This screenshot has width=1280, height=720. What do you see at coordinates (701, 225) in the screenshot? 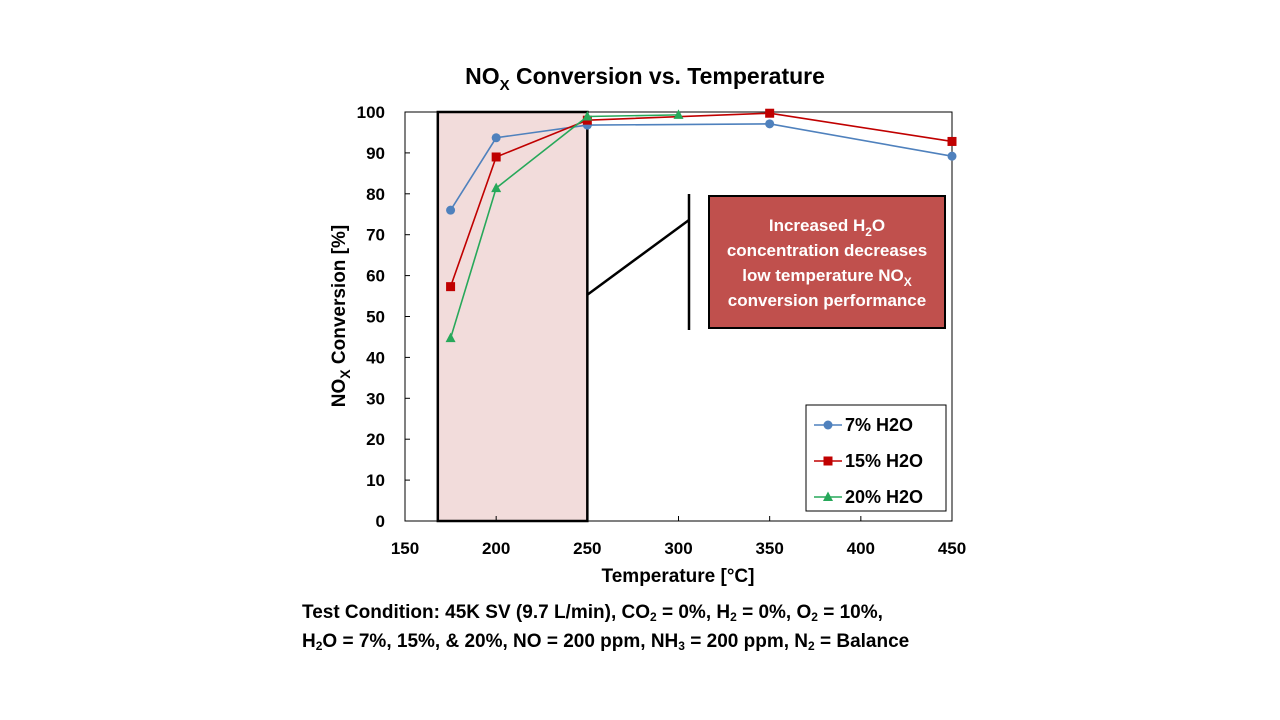
I see `series-layer` at bounding box center [701, 225].